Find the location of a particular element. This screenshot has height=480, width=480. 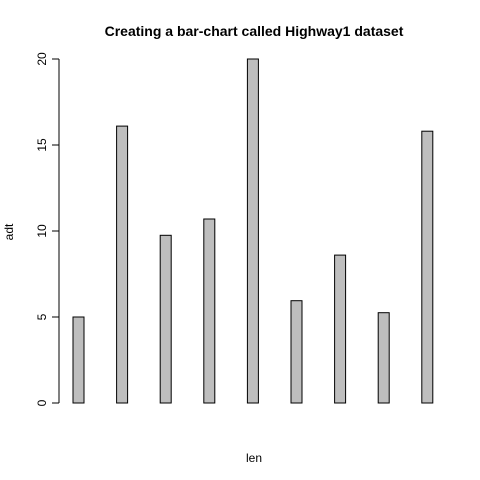

y-axis: 0 5 10 15 20 is located at coordinates (47, 229).